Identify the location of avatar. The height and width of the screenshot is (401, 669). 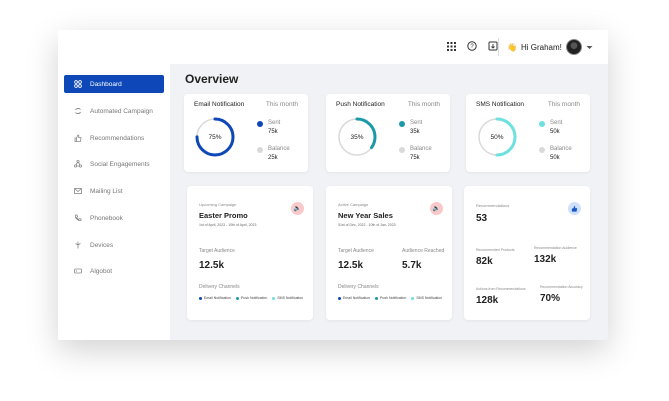
(573, 47).